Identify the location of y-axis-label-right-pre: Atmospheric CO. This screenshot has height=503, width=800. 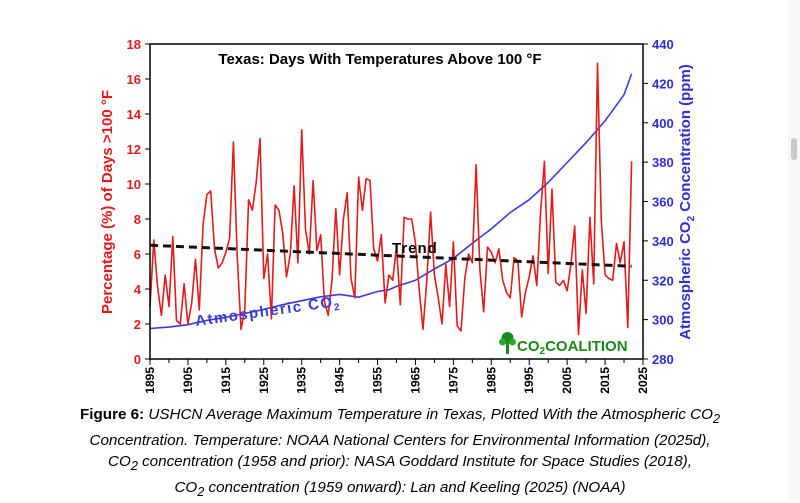
(685, 280).